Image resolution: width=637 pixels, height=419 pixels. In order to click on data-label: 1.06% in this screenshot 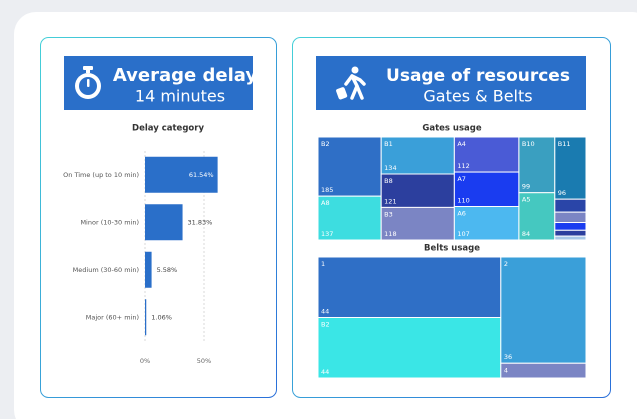, I will do `click(161, 317)`.